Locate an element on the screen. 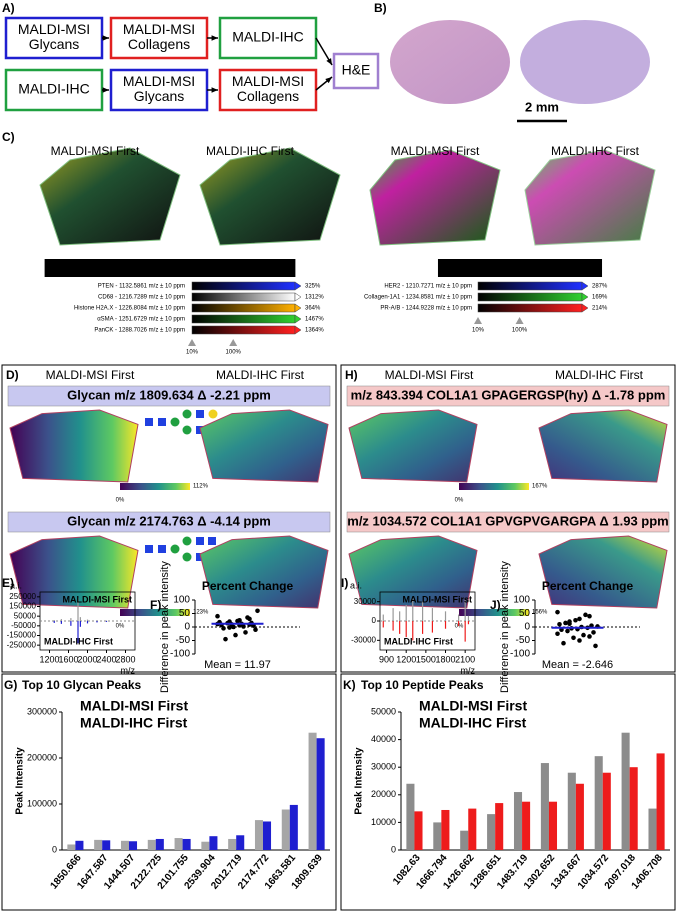  y-tick-label: -250000 is located at coordinates (22, 644).